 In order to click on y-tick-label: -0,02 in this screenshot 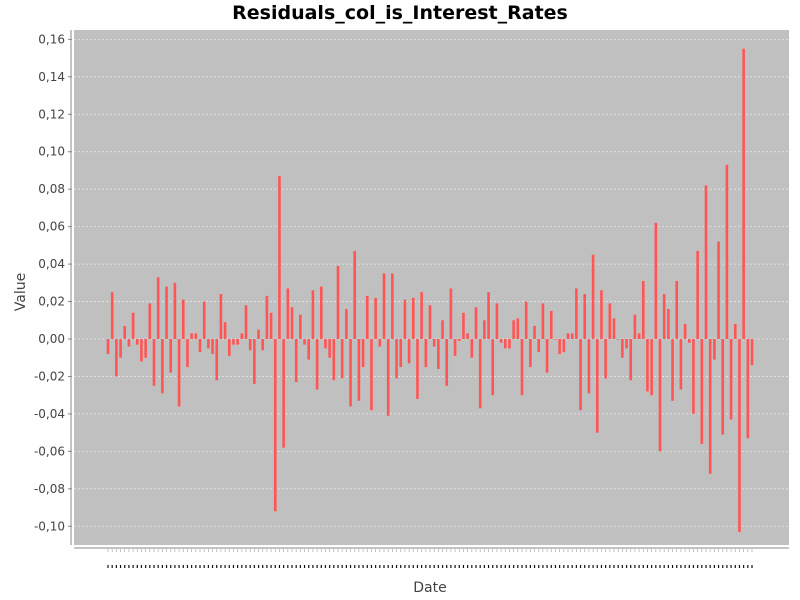, I will do `click(49, 376)`.